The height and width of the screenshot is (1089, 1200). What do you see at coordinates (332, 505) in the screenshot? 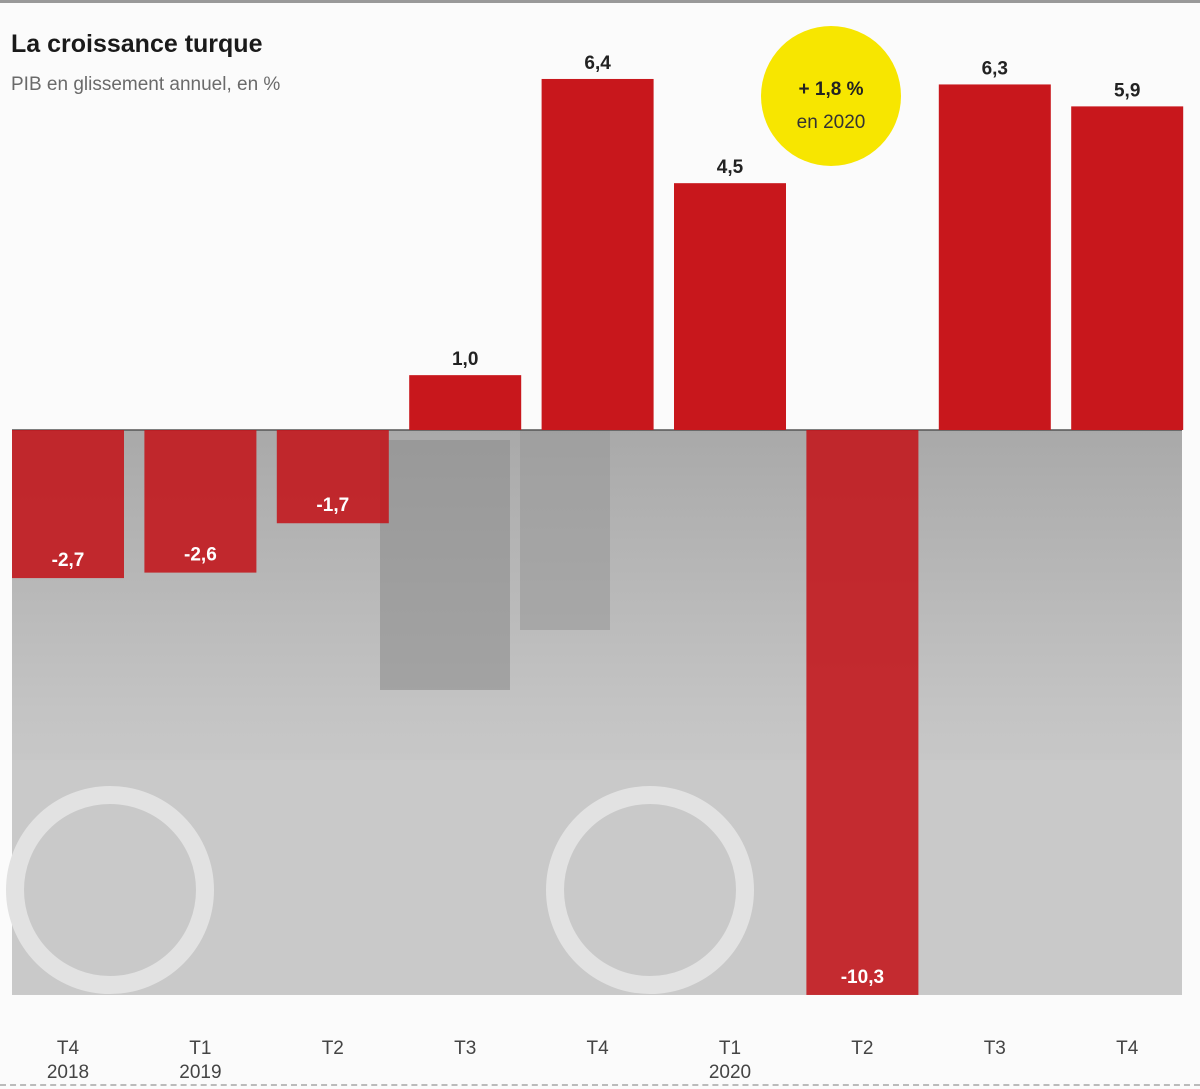
I see `data-label: -1,7` at bounding box center [332, 505].